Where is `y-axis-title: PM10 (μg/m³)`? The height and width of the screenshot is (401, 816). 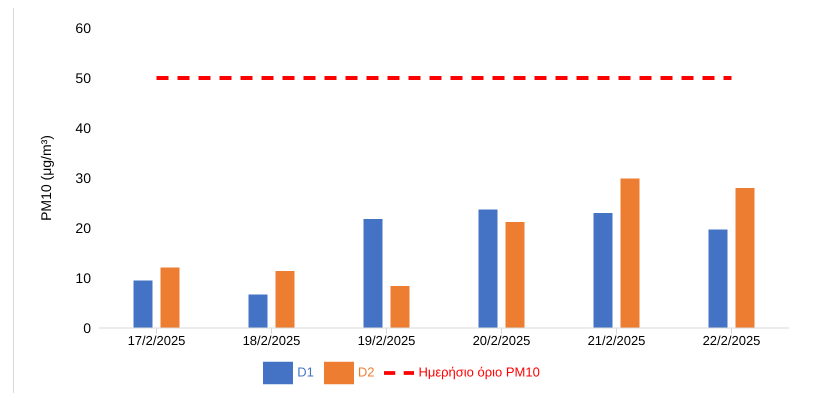 y-axis-title: PM10 (μg/m³) is located at coordinates (46, 178).